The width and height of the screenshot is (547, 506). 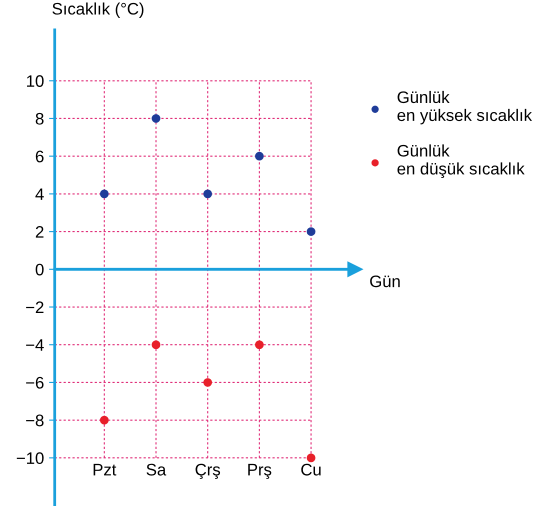 I want to click on y-tick-label: −8, so click(x=35, y=420).